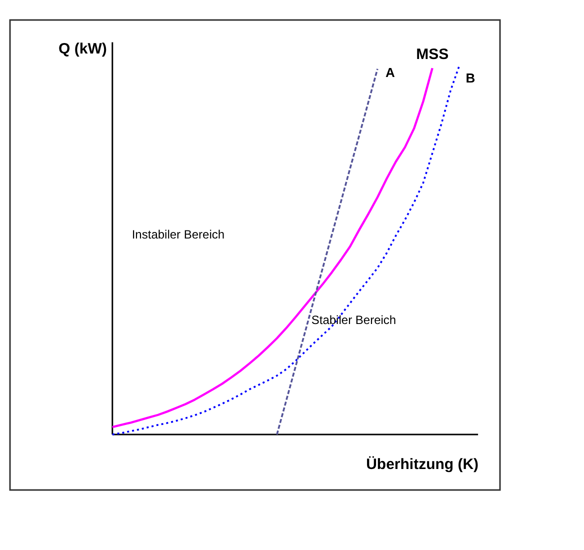 Image resolution: width=584 pixels, height=550 pixels. I want to click on series-label: A, so click(391, 72).